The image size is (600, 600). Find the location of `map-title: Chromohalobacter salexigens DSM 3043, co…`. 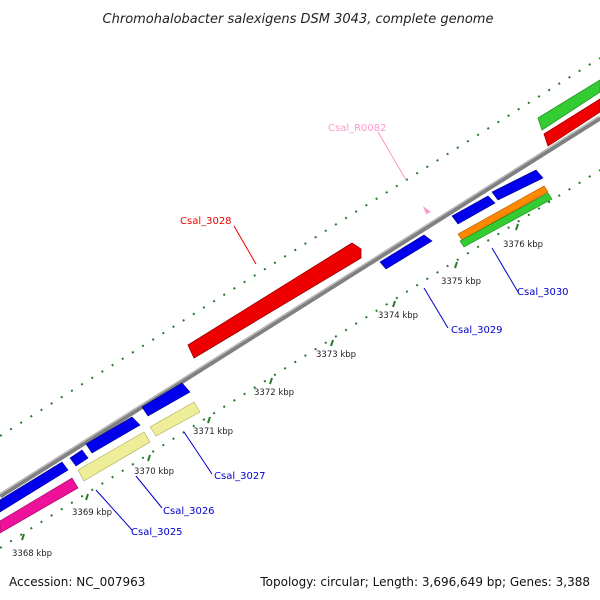

map-title: Chromohalobacter salexigens DSM 3043, co… is located at coordinates (298, 19).